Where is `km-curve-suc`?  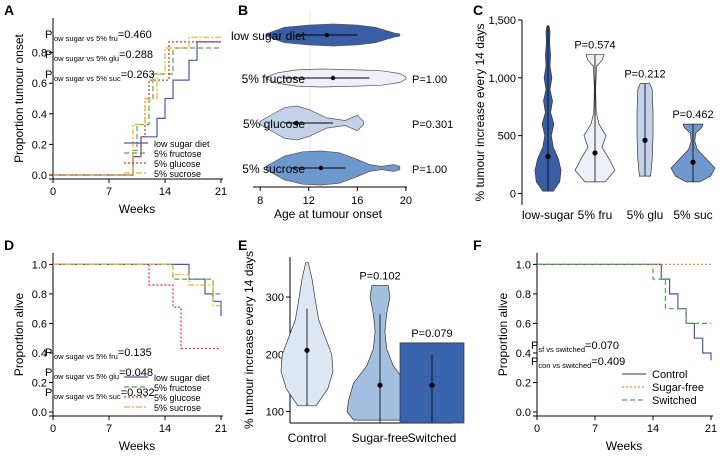
km-curve-suc is located at coordinates (137, 285).